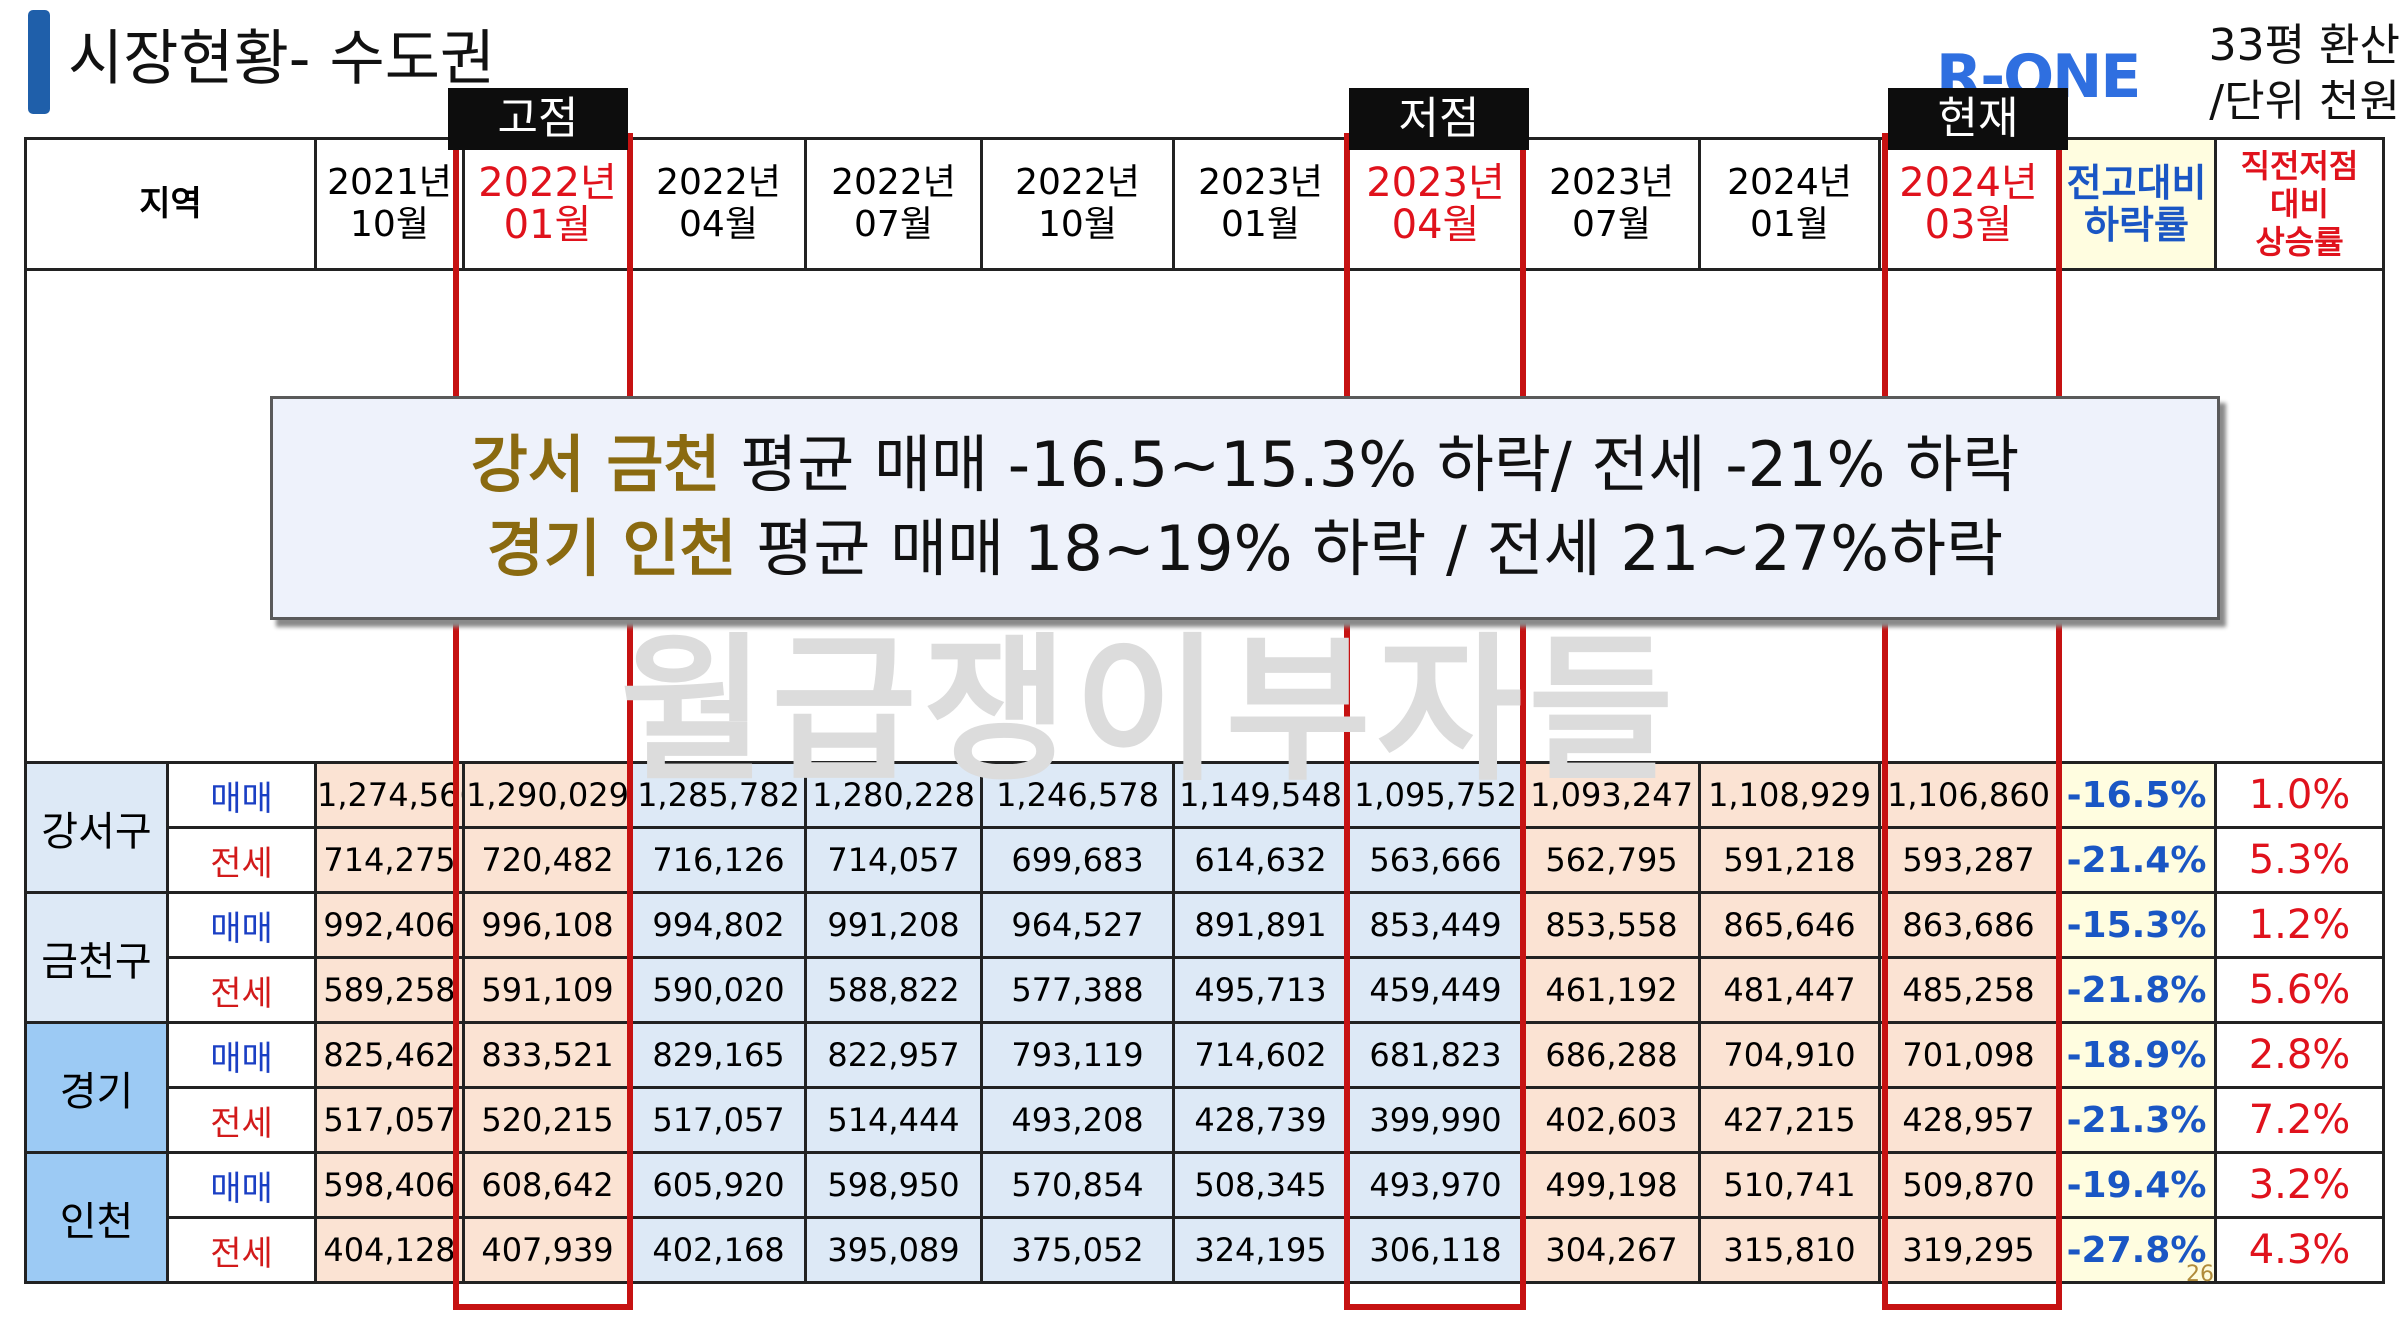 This screenshot has width=2406, height=1318. I want to click on drop-rate-cell: -27.8%, so click(2136, 1250).